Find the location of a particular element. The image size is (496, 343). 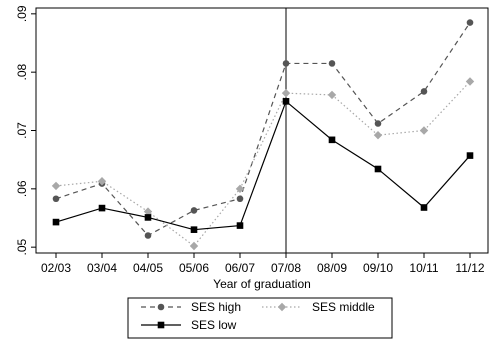

x-tick-label: 08/09 is located at coordinates (332, 268).